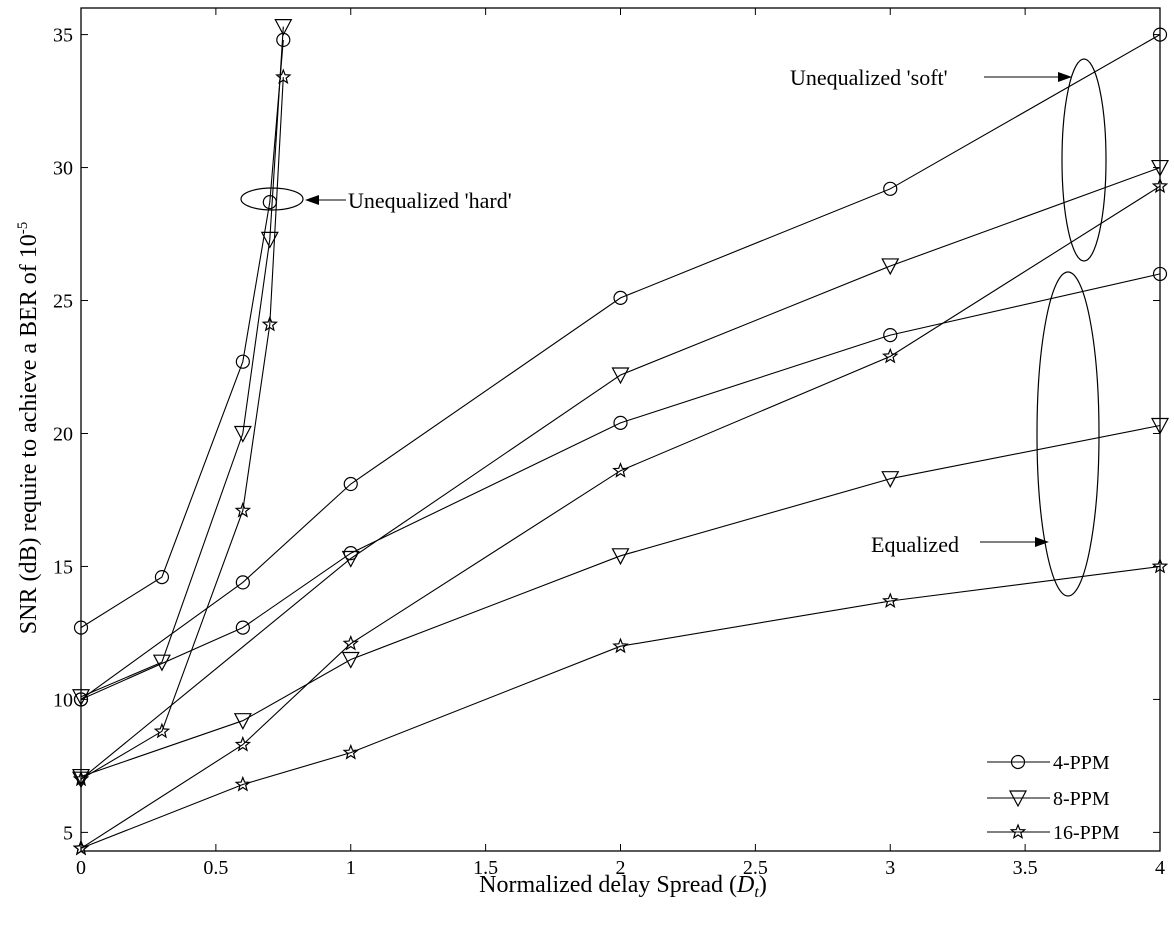  Describe the element at coordinates (63, 169) in the screenshot. I see `y-tick-label: 30` at that location.